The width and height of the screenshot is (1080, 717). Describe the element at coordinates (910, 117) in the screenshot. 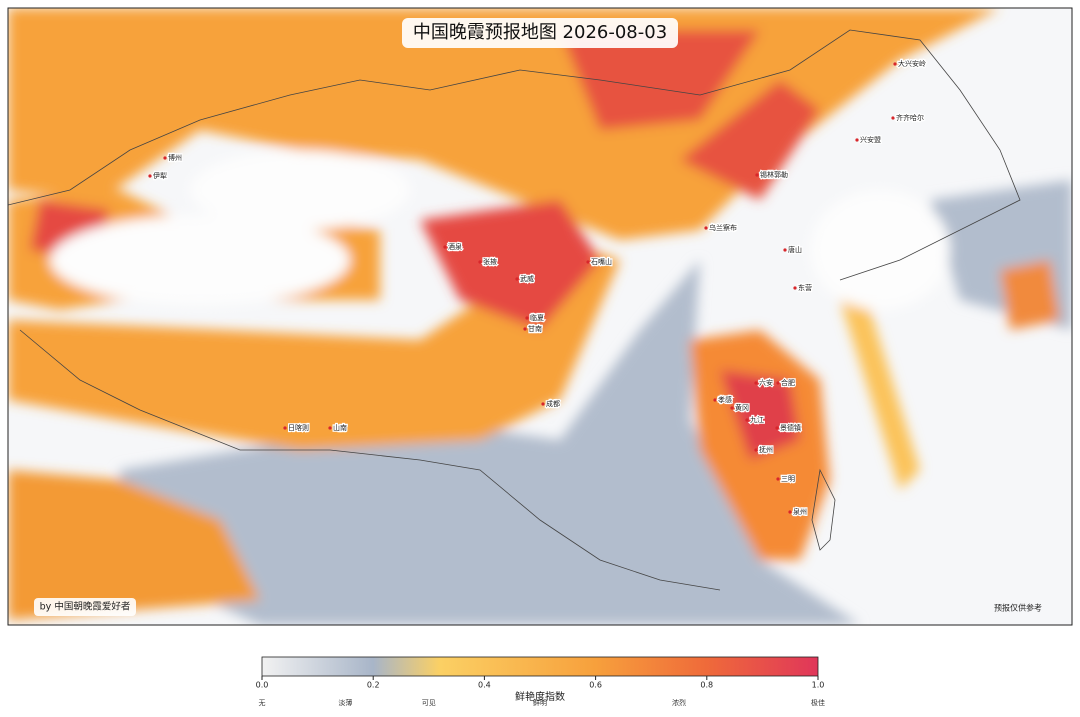

I see `city-label: 齐齐哈尔` at that location.